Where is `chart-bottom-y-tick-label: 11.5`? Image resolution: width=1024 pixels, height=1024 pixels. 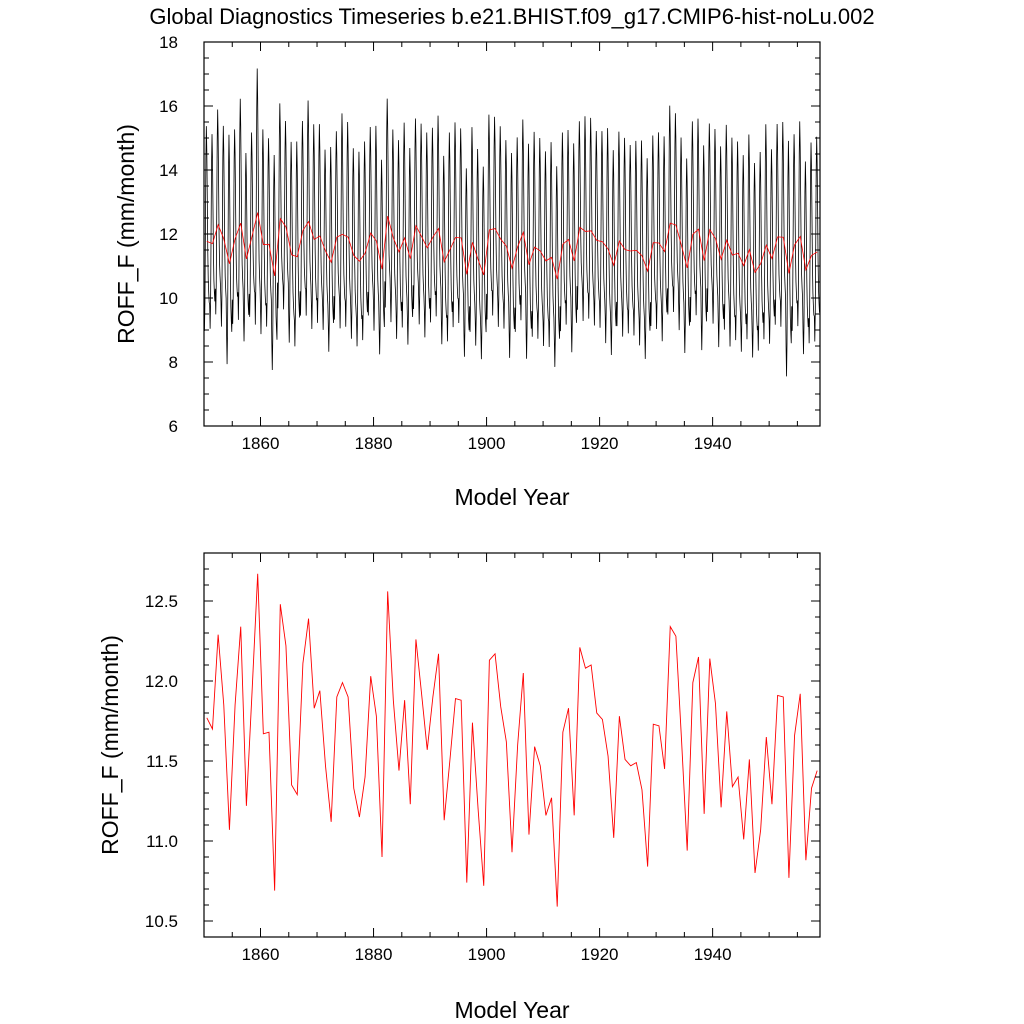 chart-bottom-y-tick-label: 11.5 is located at coordinates (162, 761).